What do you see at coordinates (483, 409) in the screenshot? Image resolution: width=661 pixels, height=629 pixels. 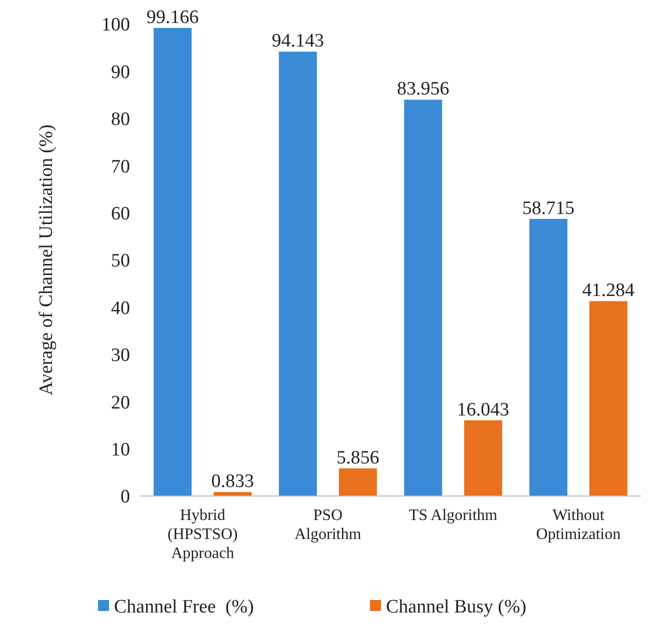 I see `data-label: 16.043` at bounding box center [483, 409].